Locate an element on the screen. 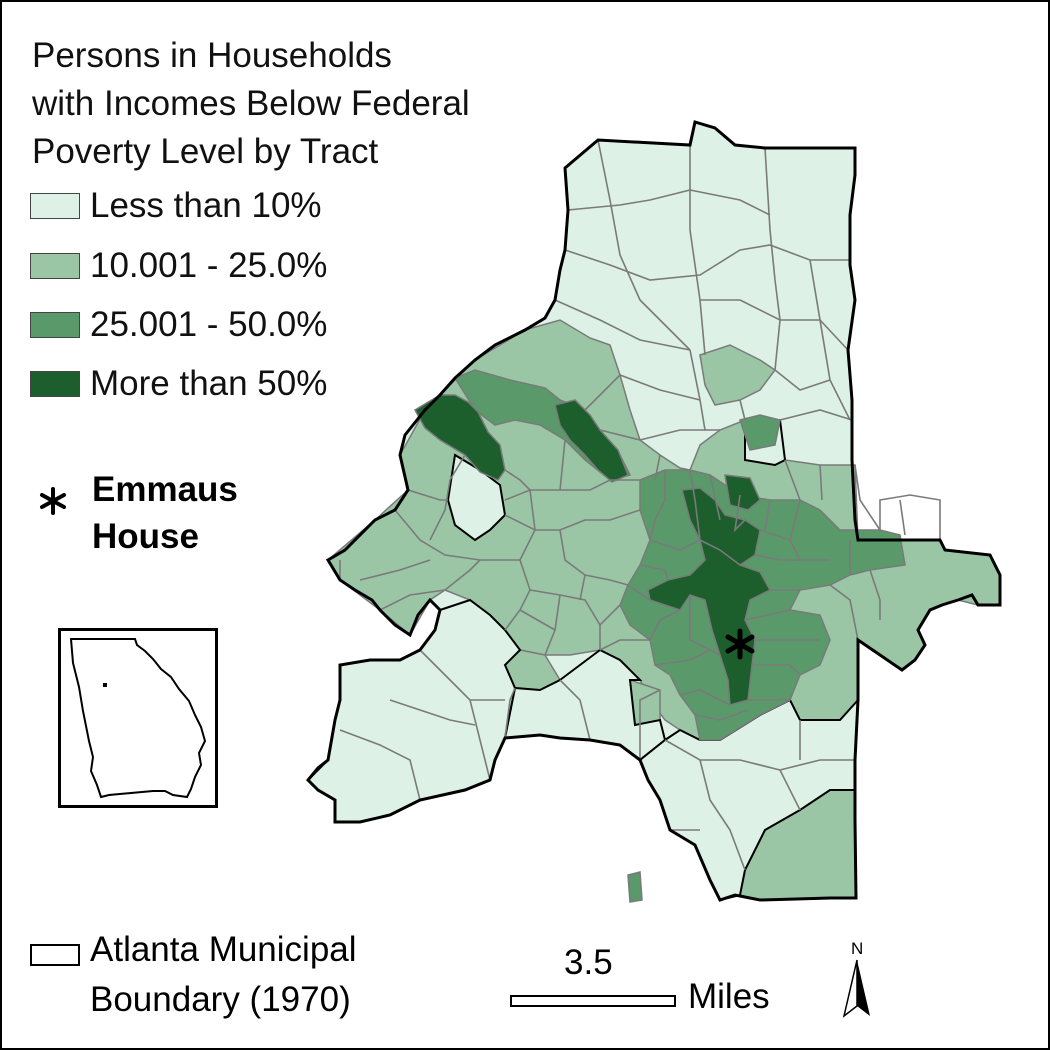 The height and width of the screenshot is (1050, 1050). legend-label: More than 50% is located at coordinates (209, 383).